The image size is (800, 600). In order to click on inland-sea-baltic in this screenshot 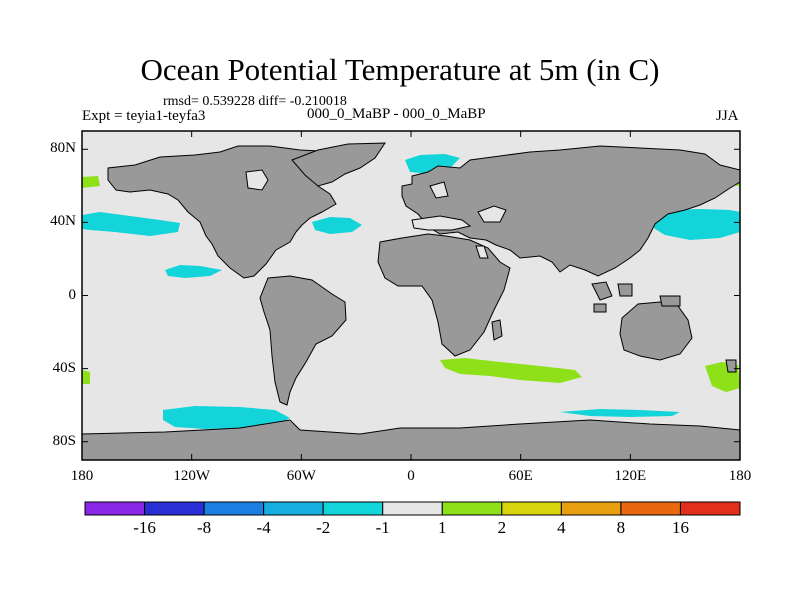, I will do `click(439, 190)`.